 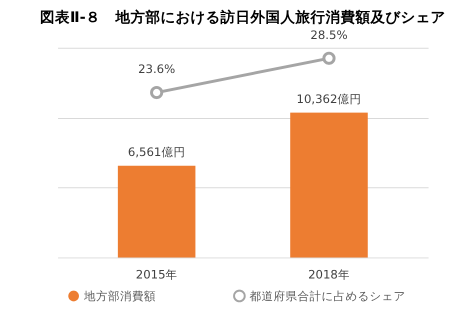 I want to click on x-tick-label: 2015年, so click(x=157, y=274).